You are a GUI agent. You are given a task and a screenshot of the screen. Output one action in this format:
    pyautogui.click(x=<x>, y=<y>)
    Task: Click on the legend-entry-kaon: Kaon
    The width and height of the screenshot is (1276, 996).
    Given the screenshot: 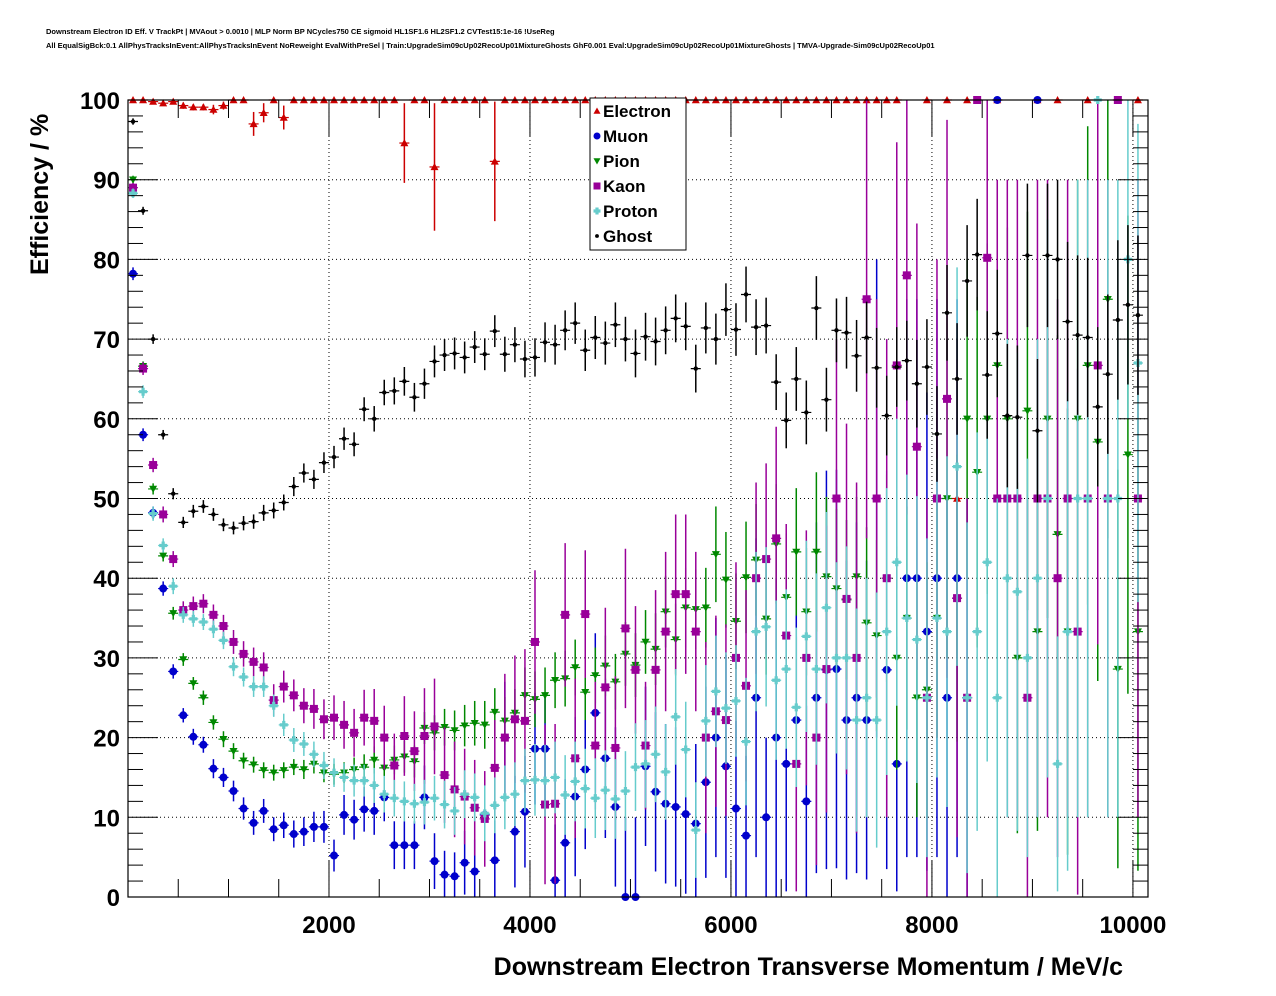 What is the action you would take?
    pyautogui.click(x=619, y=186)
    